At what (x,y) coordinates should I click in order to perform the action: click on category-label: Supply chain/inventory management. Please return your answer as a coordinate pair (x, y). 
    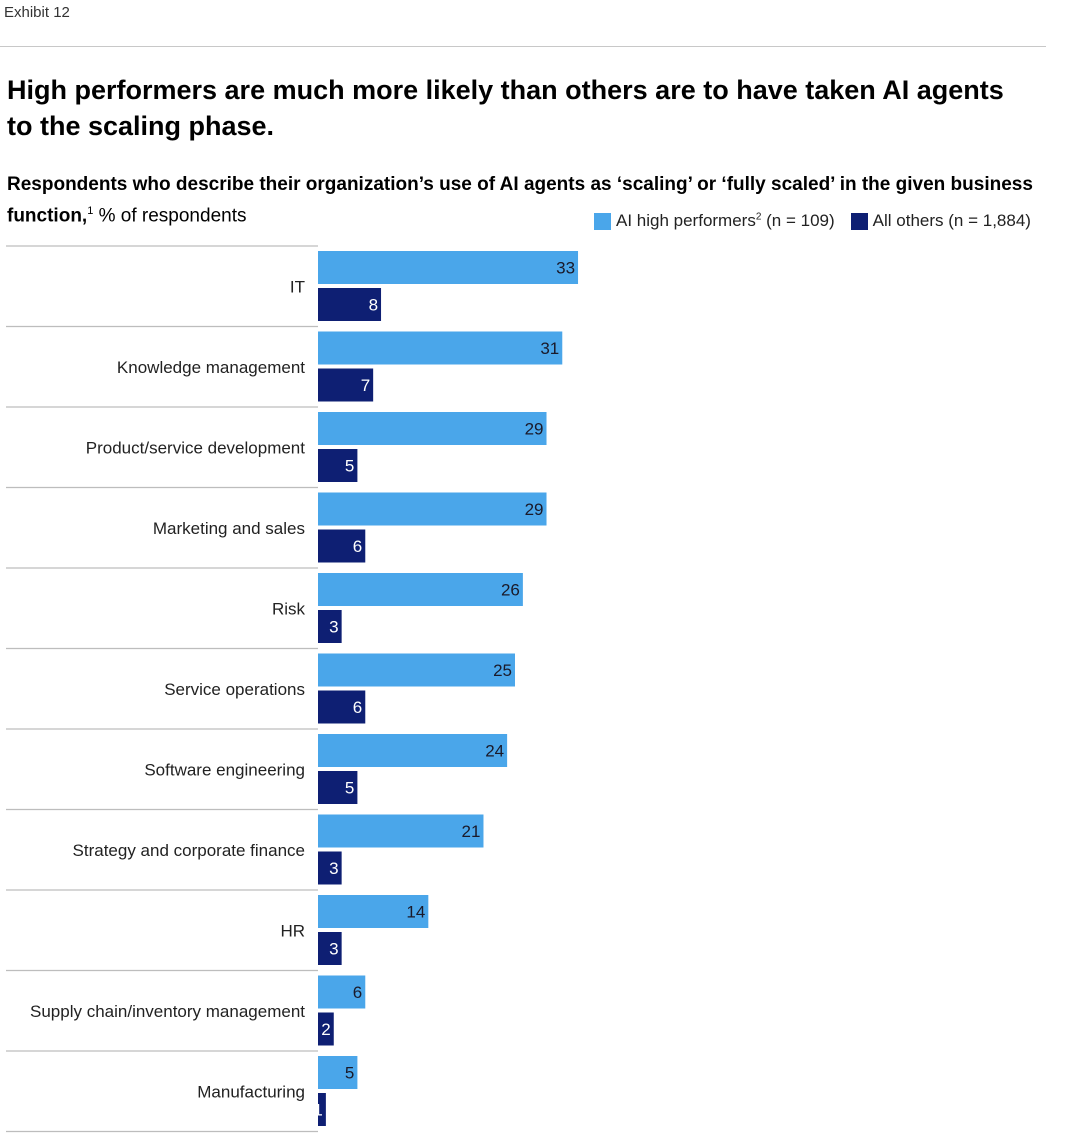
    Looking at the image, I should click on (167, 1011).